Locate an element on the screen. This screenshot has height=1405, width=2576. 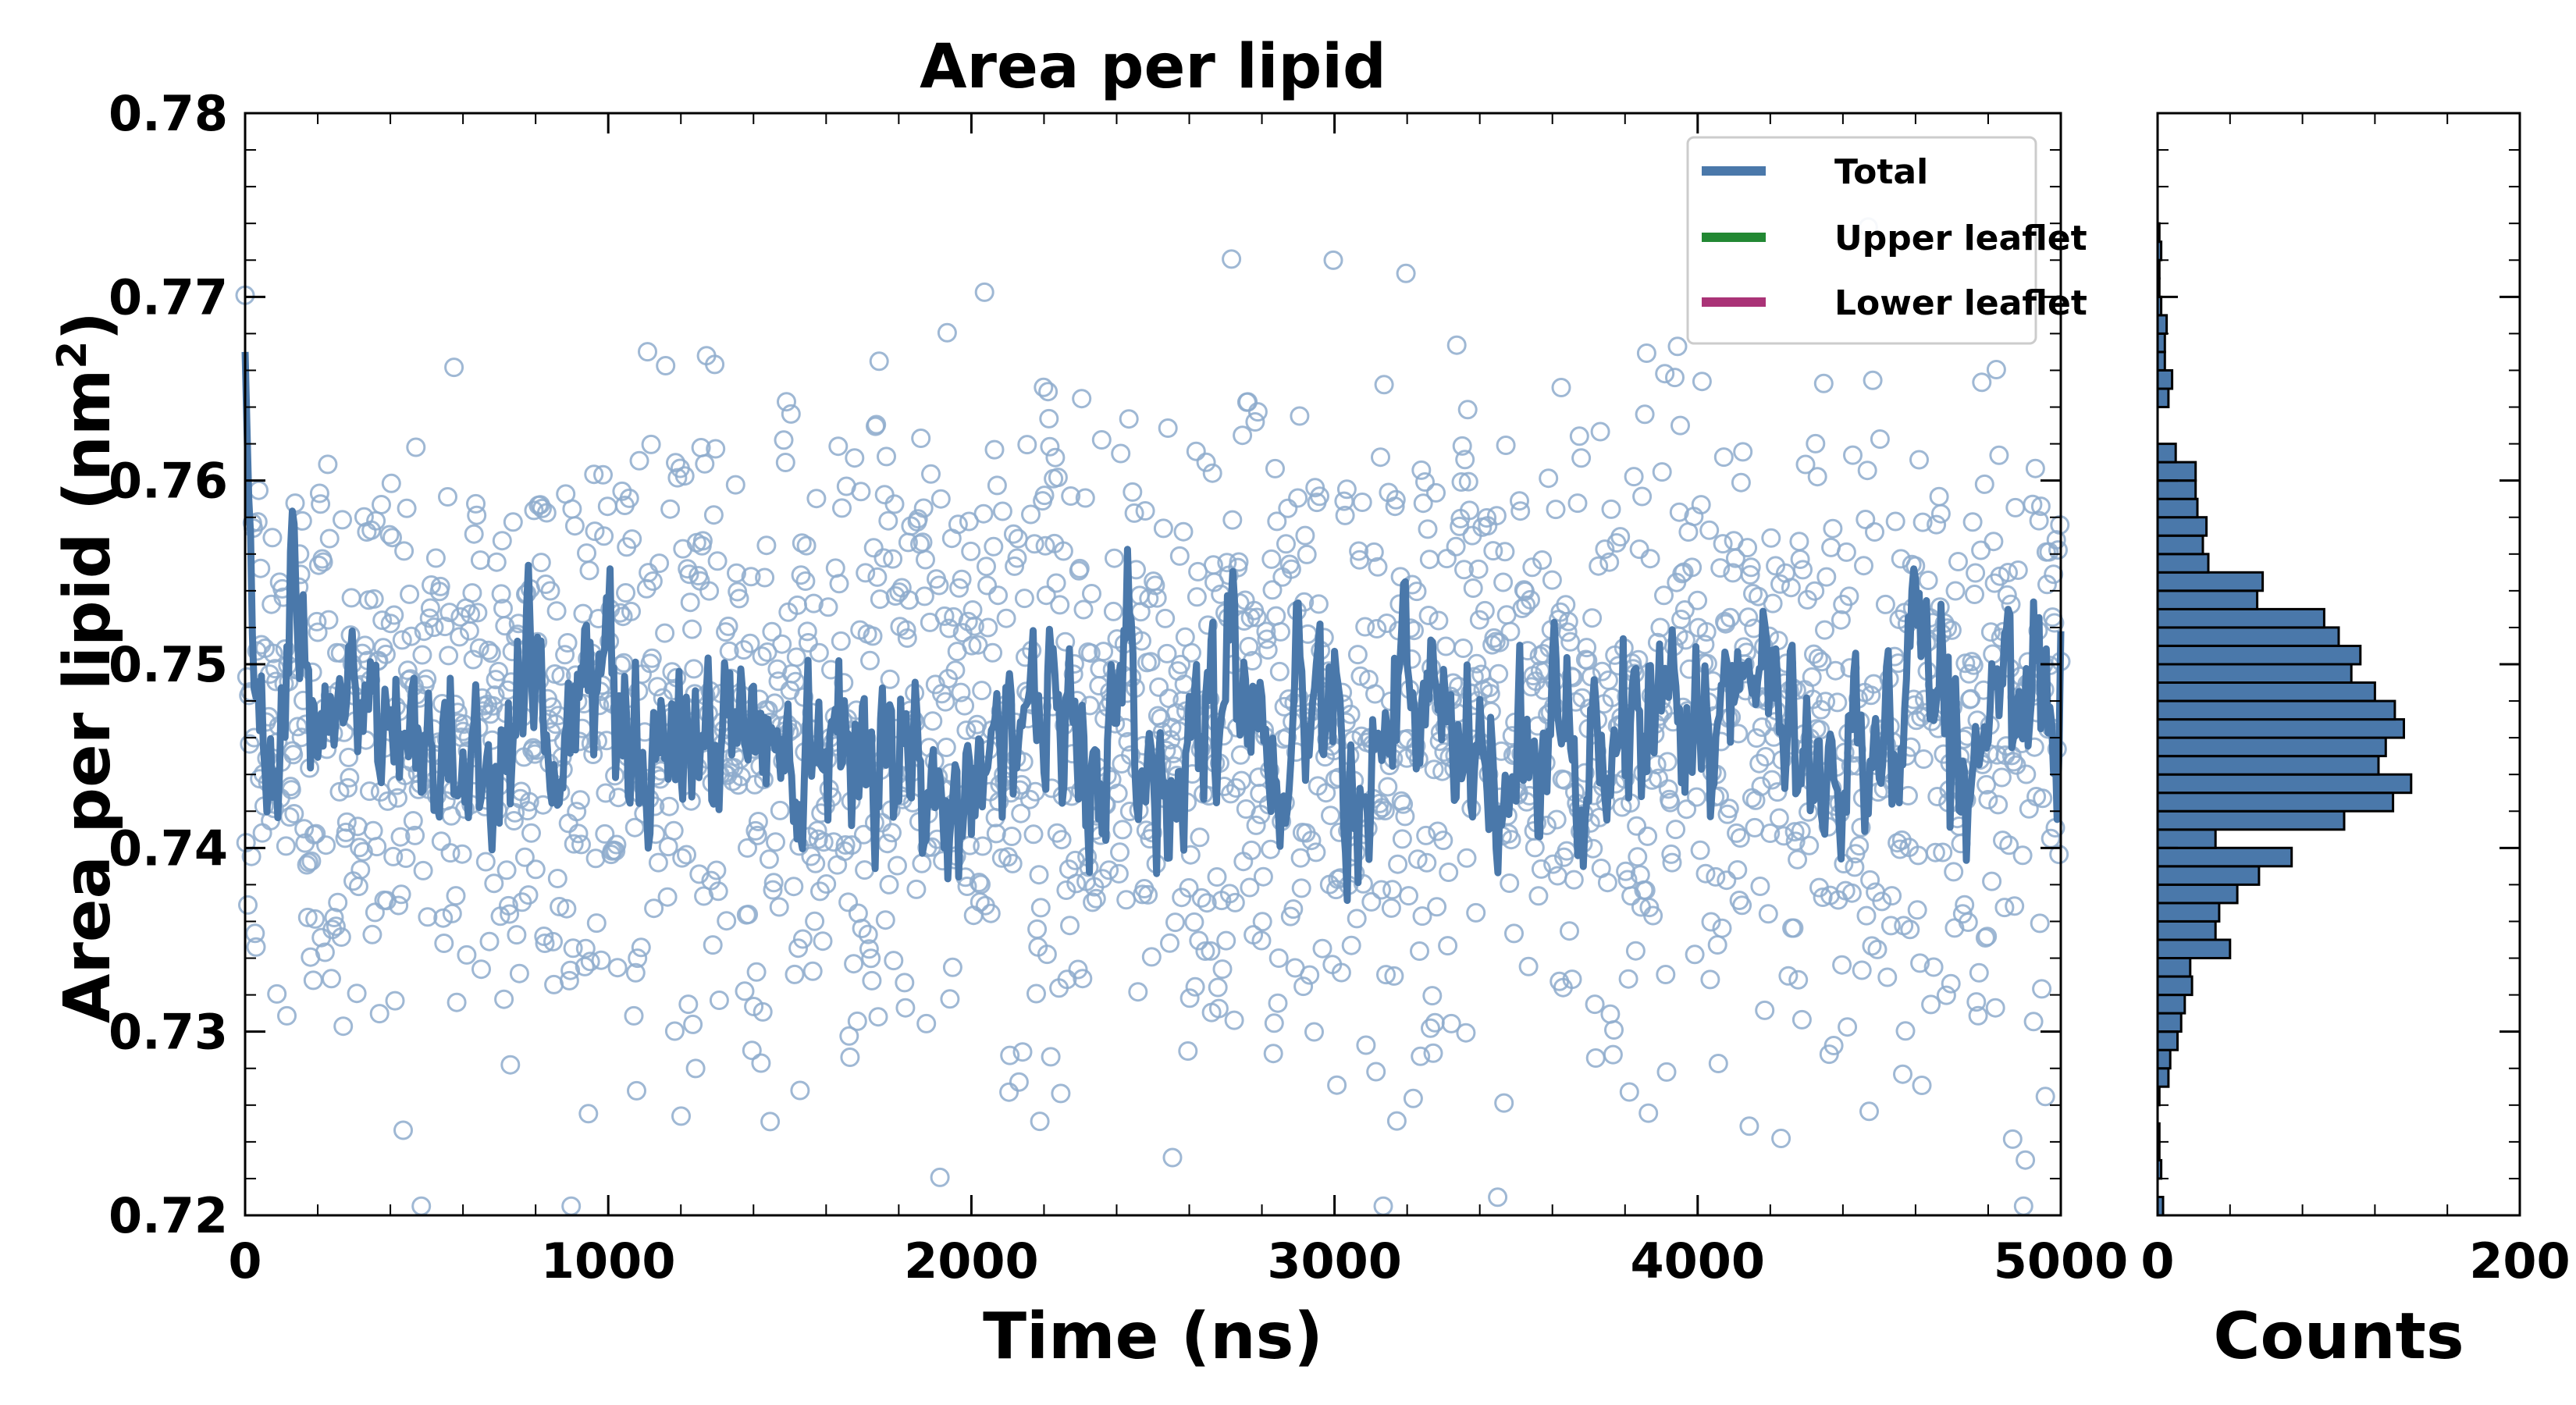
y-axis-label-main: Area per lipid (nm is located at coordinates (88, 696).